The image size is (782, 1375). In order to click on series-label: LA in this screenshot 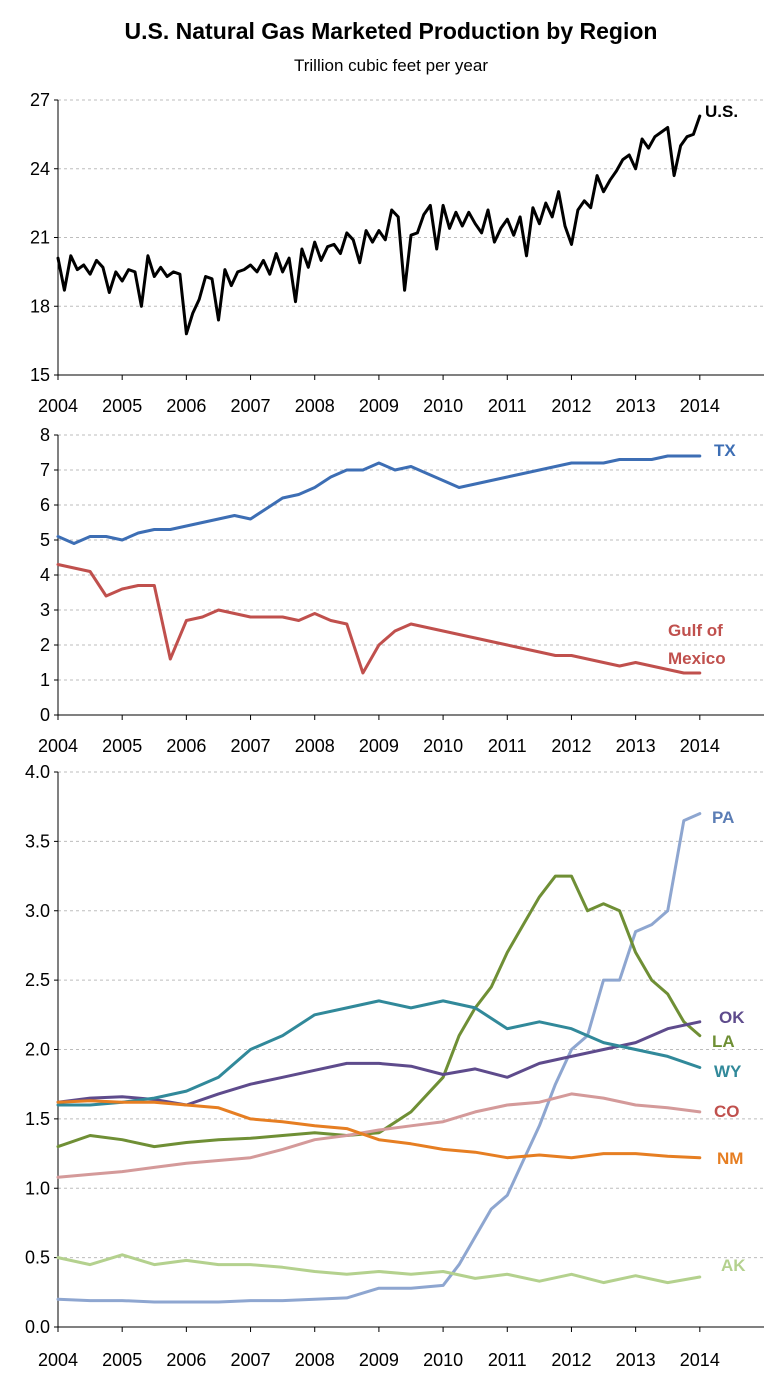, I will do `click(723, 1041)`.